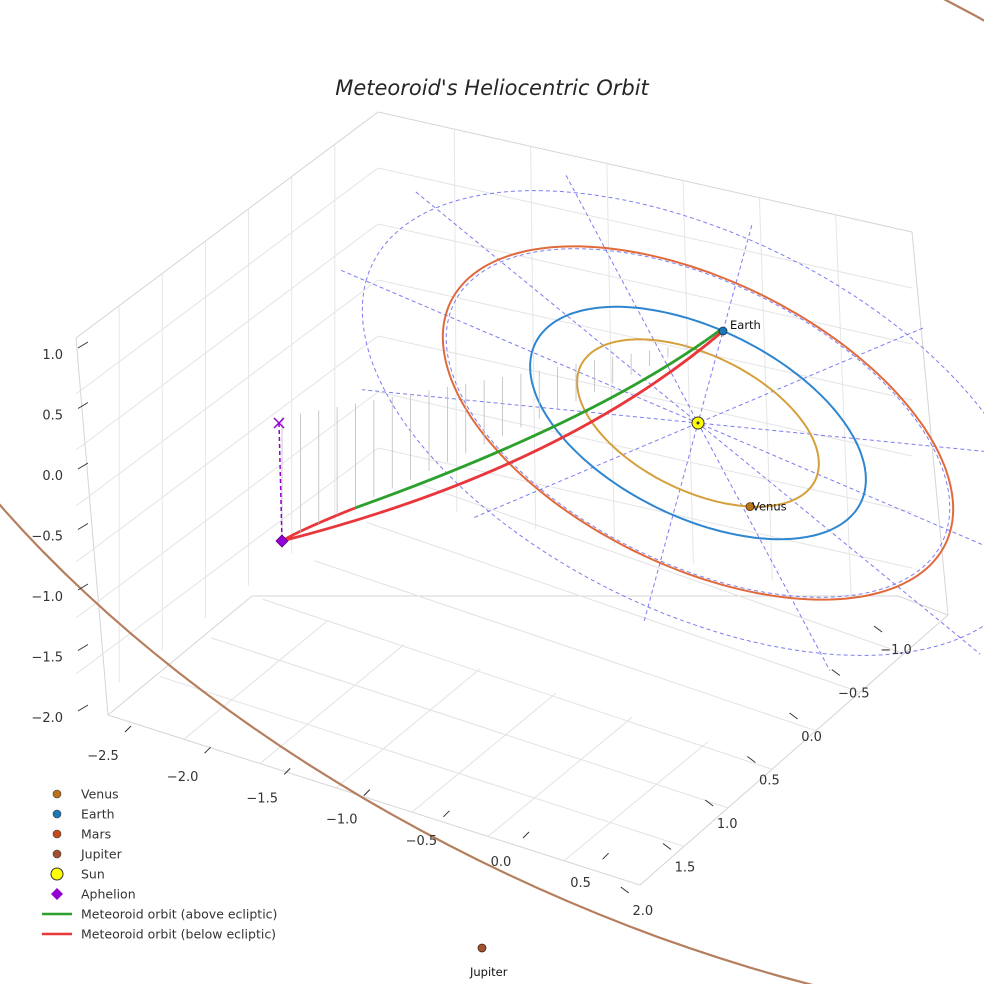 This screenshot has height=984, width=984. Describe the element at coordinates (57, 874) in the screenshot. I see `legend-sun` at that location.